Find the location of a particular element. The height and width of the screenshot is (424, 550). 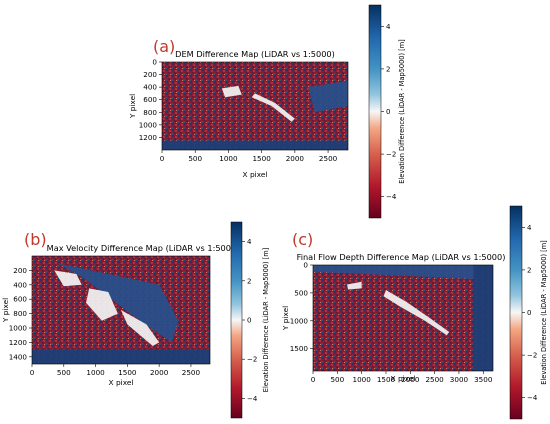

y-tick-label: 1400 is located at coordinates (18, 356).